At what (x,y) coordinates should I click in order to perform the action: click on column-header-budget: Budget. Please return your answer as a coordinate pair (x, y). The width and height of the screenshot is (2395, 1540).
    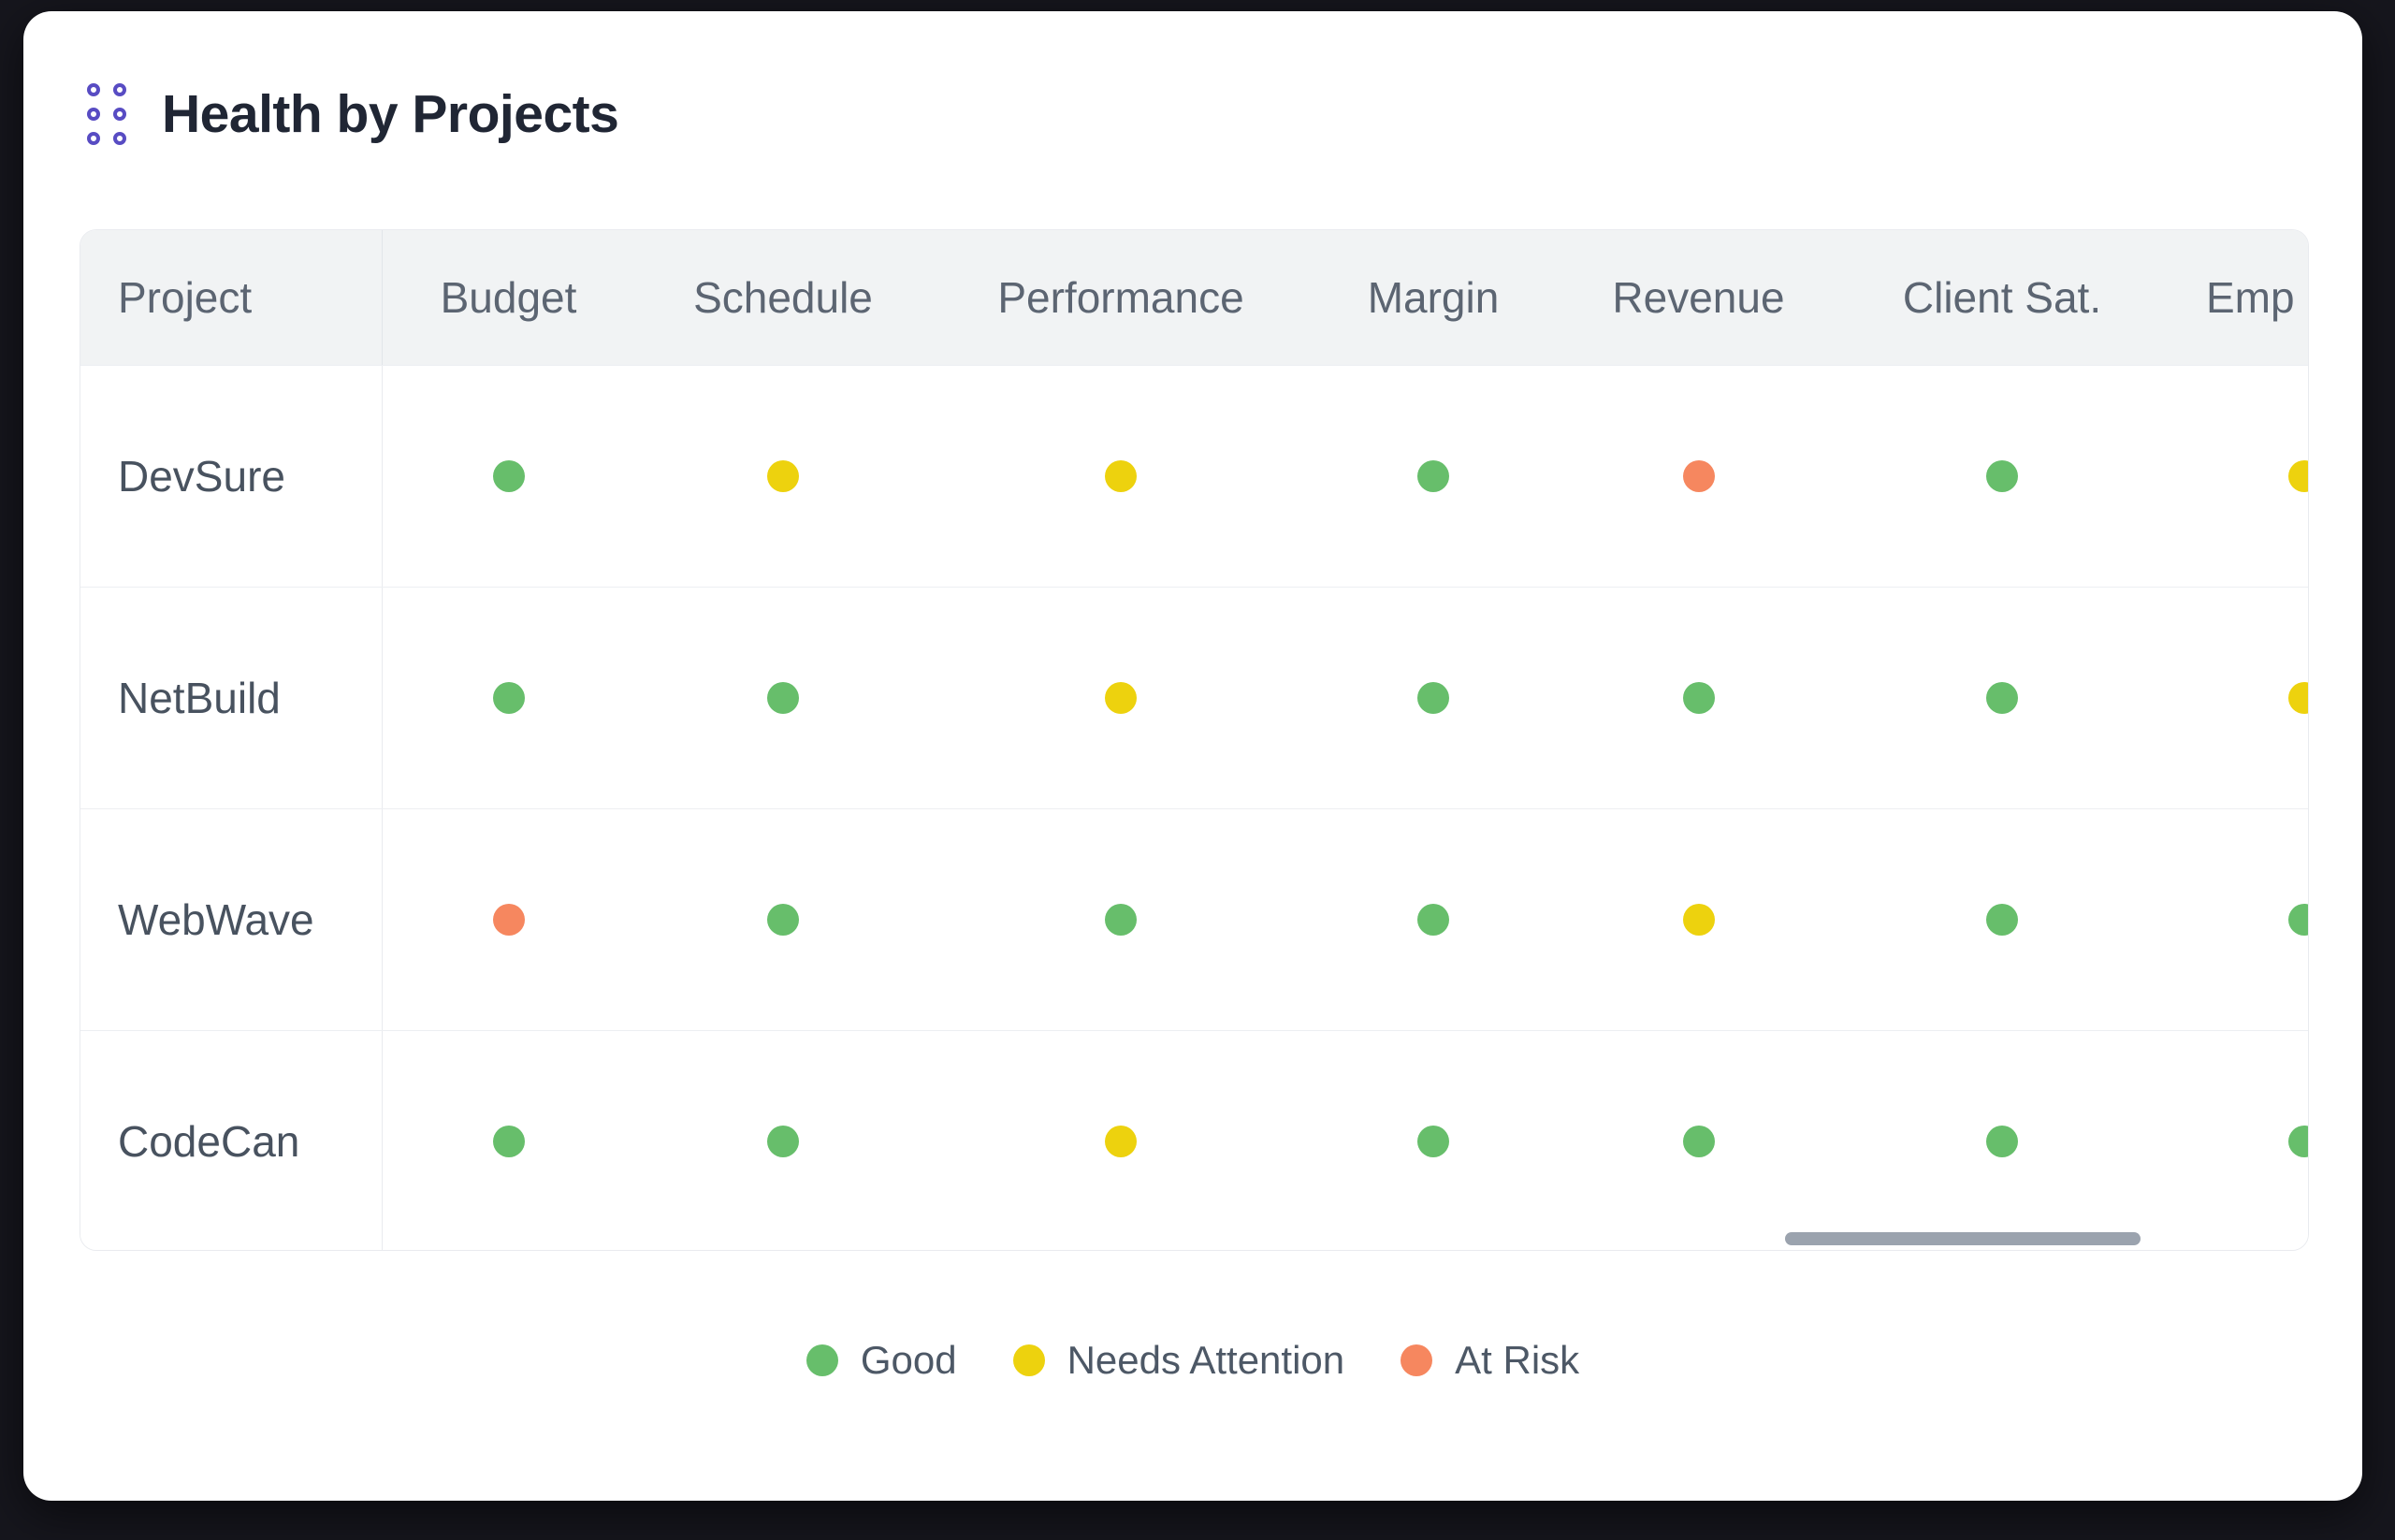
    Looking at the image, I should click on (508, 298).